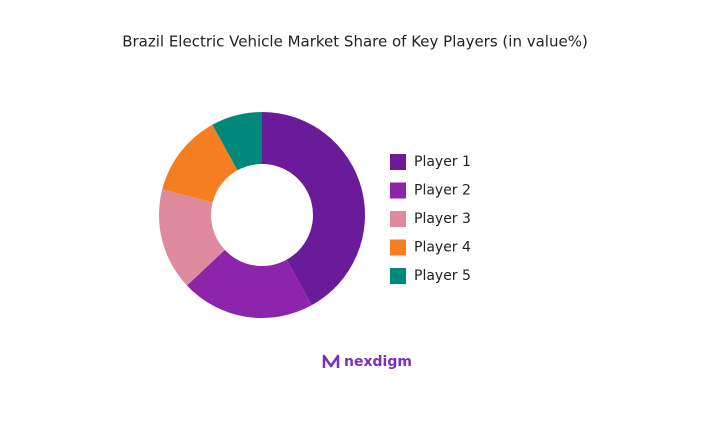 The height and width of the screenshot is (422, 710). I want to click on brand-name: nexdigm, so click(378, 362).